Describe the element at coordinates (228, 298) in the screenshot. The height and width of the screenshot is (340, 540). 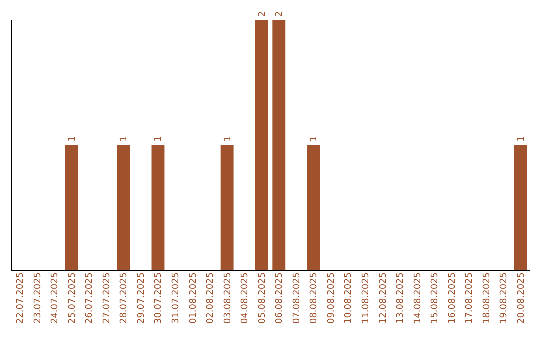
I see `x-tick-label: 03.08.2025` at that location.